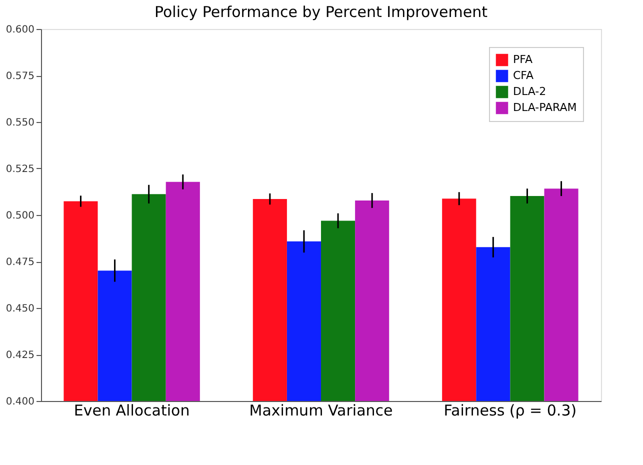 The image size is (643, 465). What do you see at coordinates (20, 262) in the screenshot?
I see `y-tick-label: 0.475` at bounding box center [20, 262].